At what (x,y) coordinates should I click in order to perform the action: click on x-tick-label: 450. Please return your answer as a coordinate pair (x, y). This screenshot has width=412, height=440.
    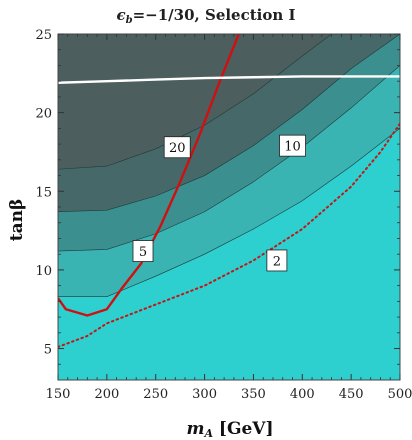
    Looking at the image, I should click on (351, 394).